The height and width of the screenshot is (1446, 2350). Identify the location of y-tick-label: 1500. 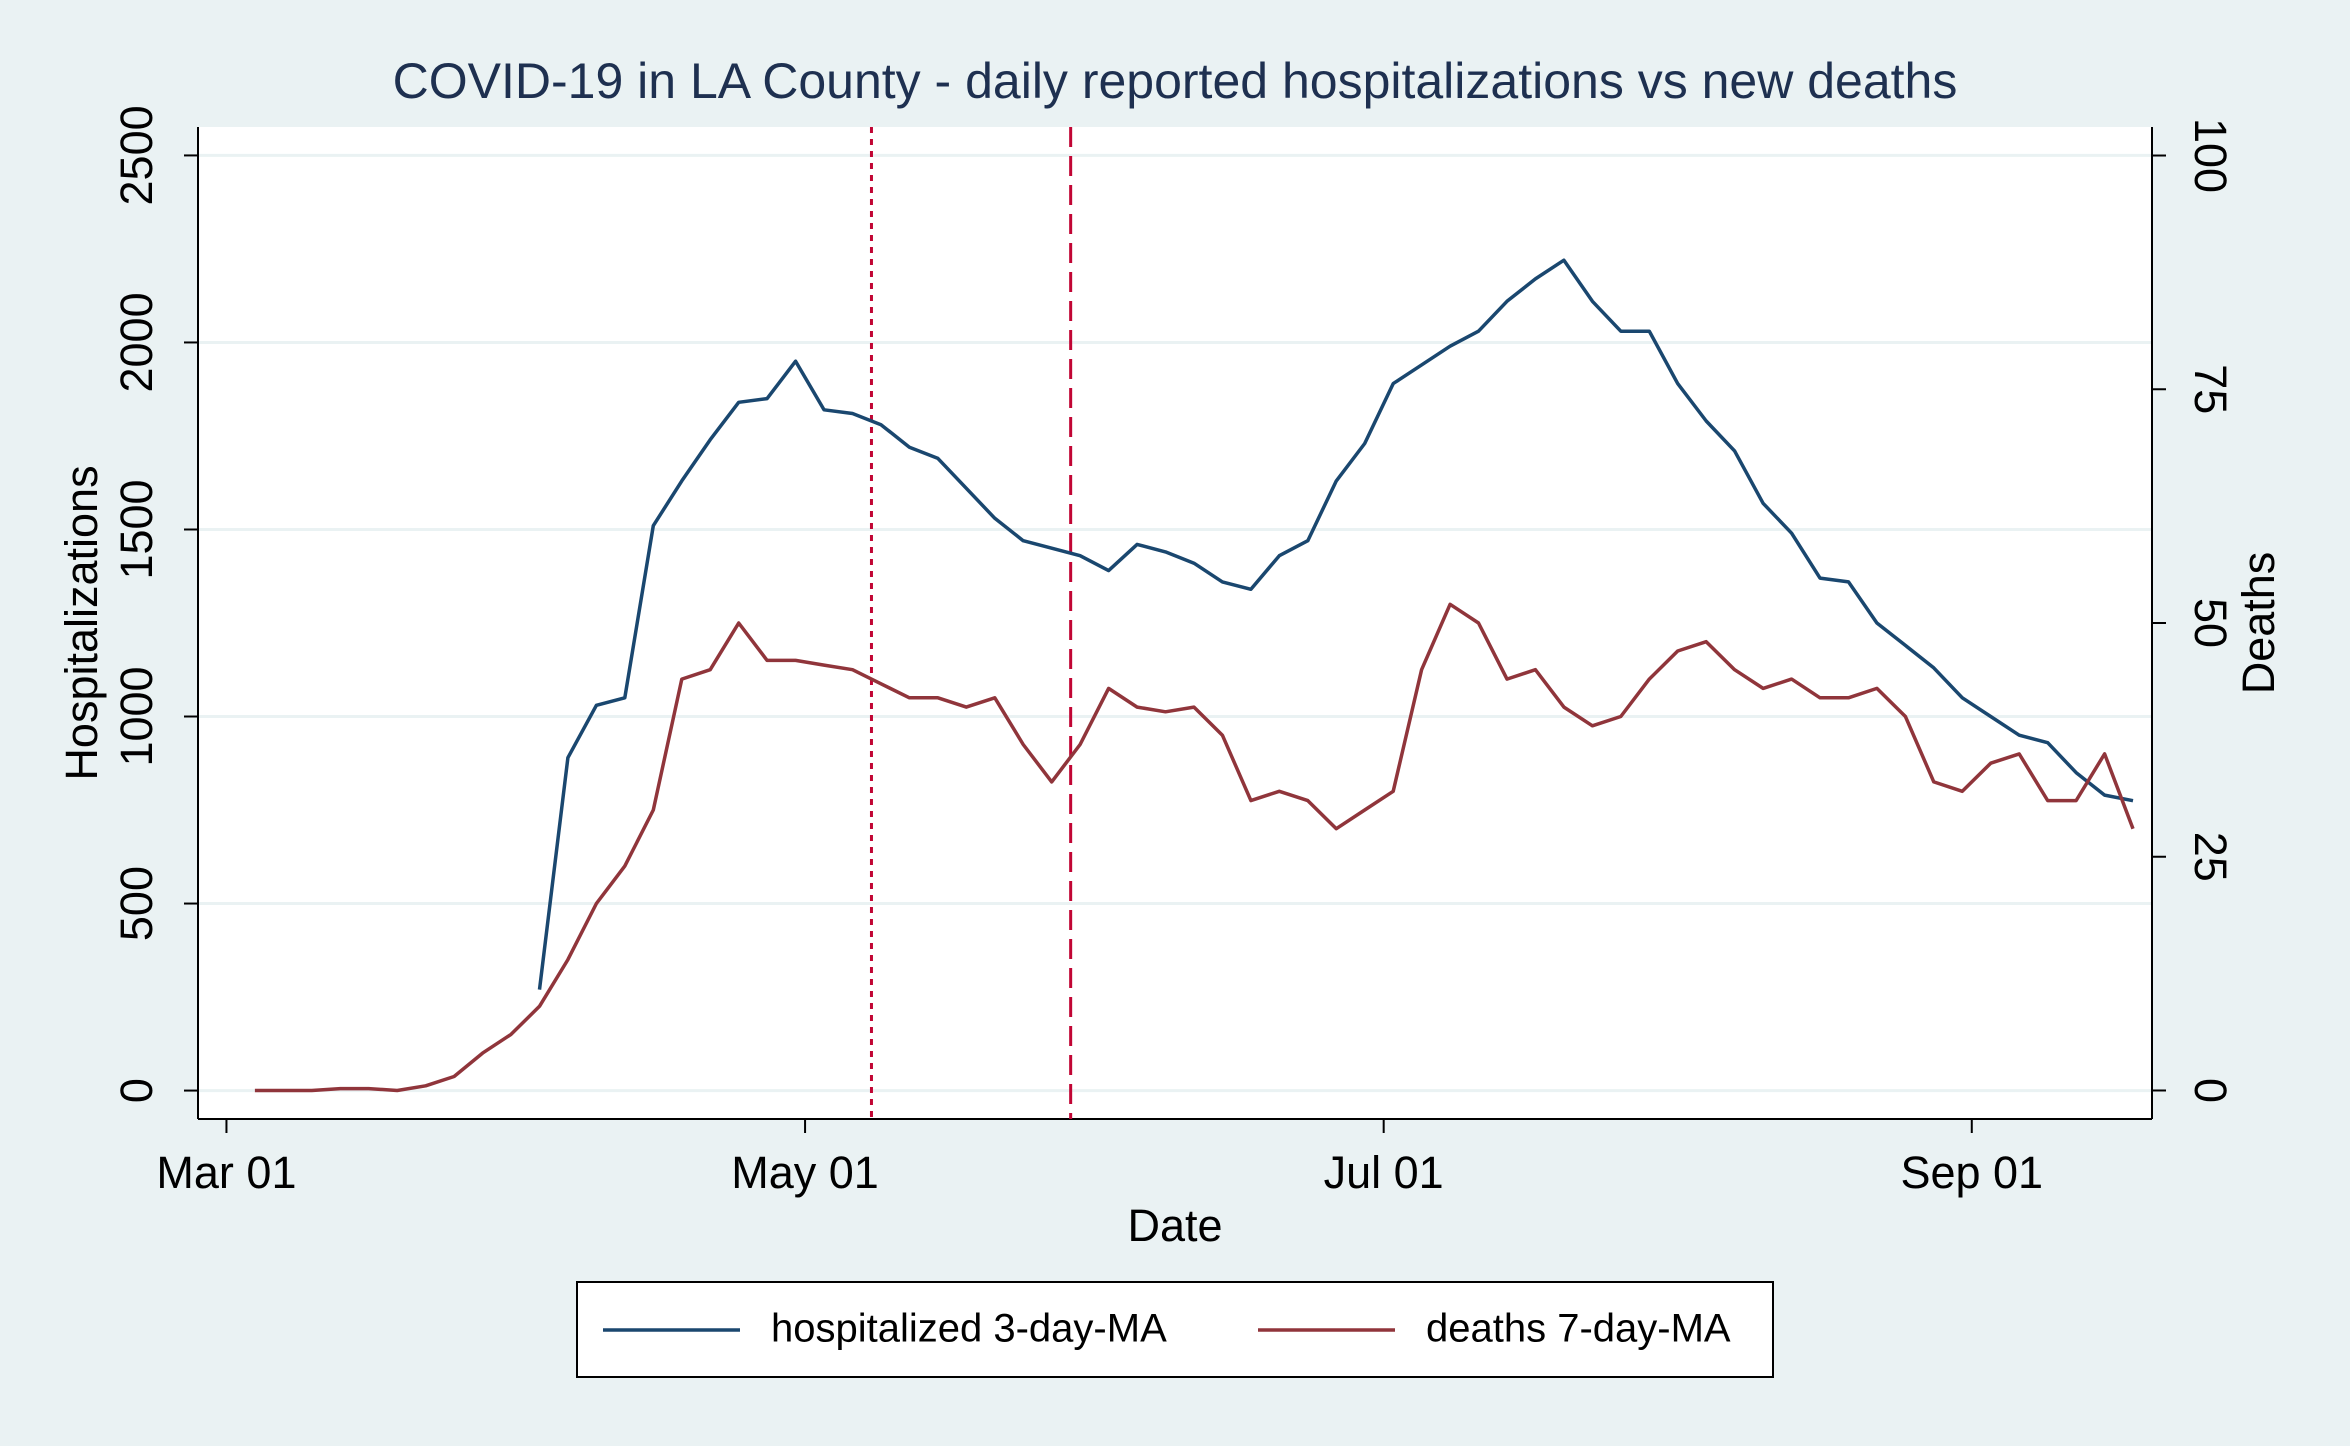
(136, 529).